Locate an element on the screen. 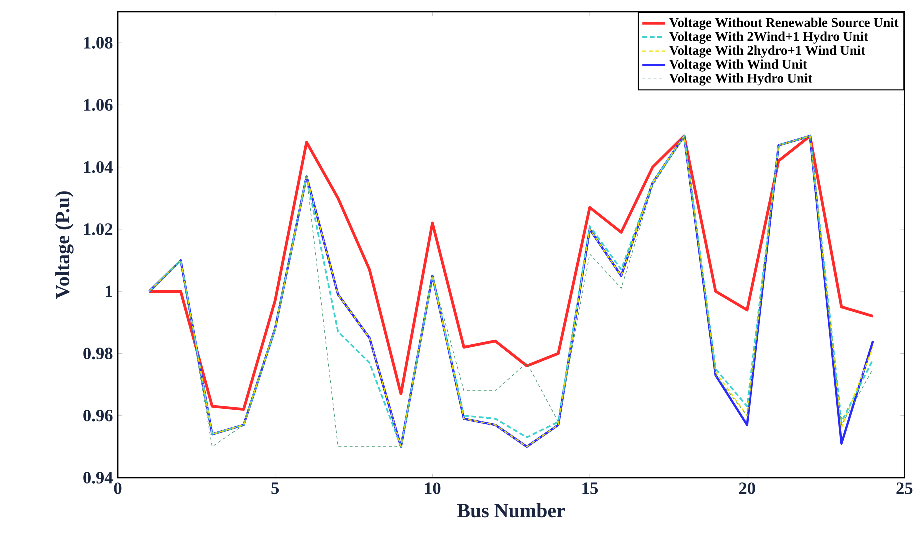  y-tick-label: 0.96 is located at coordinates (98, 416).